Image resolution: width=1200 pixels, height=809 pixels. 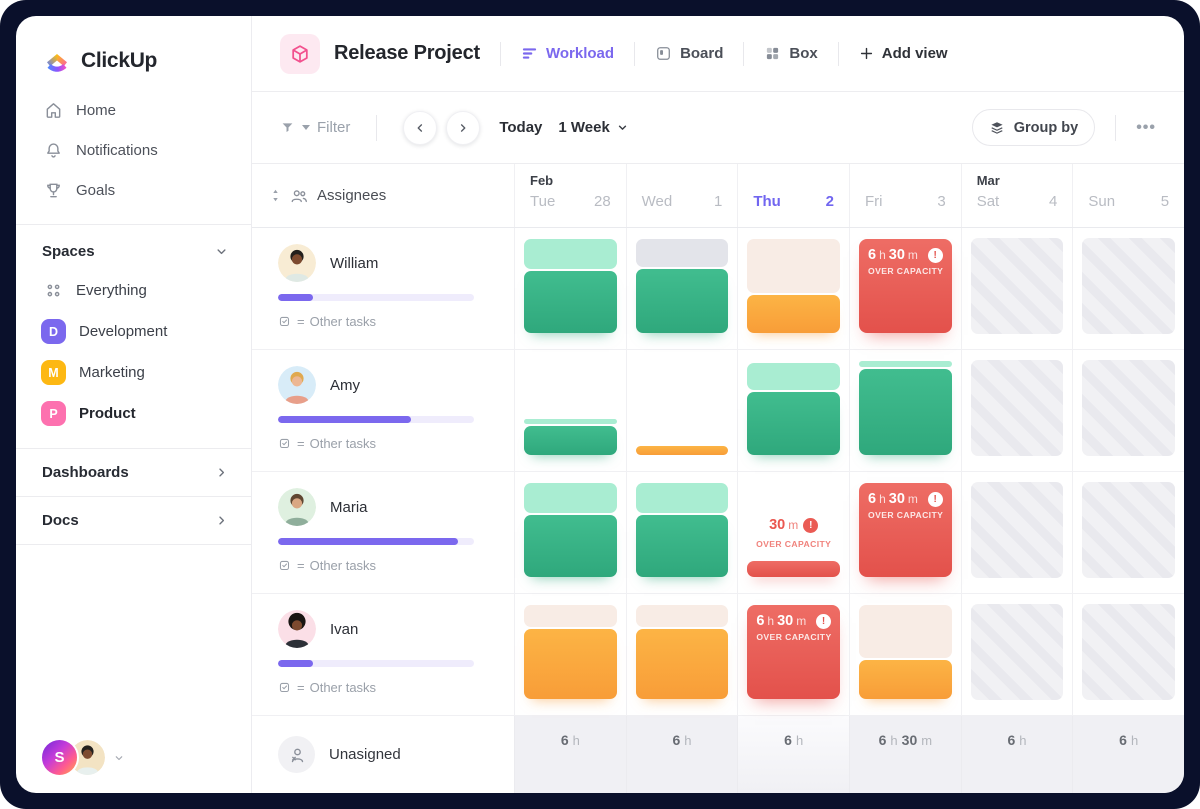 What do you see at coordinates (903, 53) in the screenshot?
I see `add-view-button: Add view` at bounding box center [903, 53].